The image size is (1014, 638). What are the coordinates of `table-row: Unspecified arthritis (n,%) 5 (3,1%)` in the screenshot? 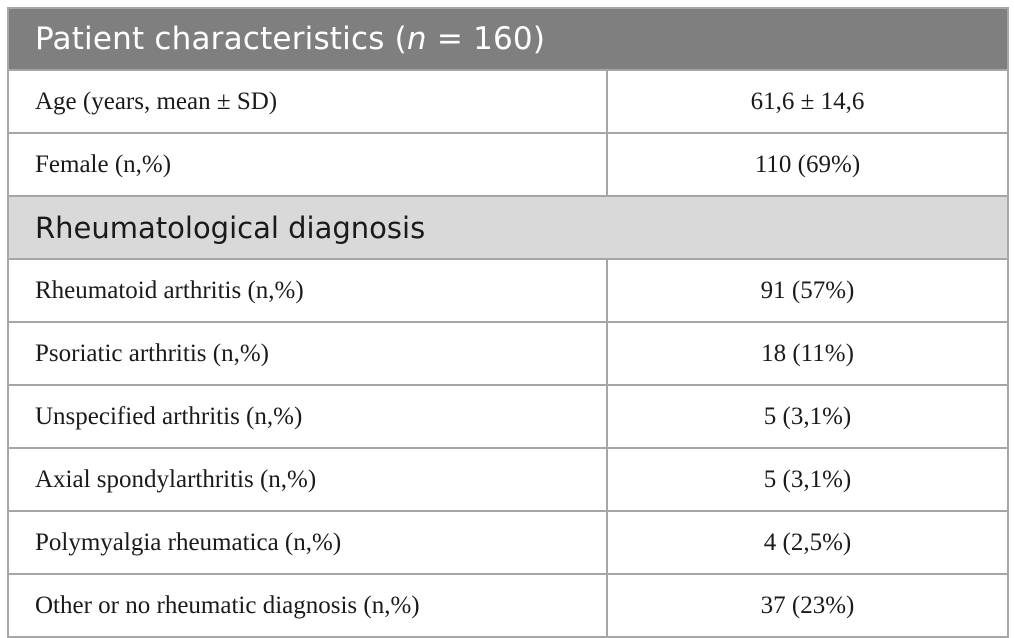 It's located at (508, 416).